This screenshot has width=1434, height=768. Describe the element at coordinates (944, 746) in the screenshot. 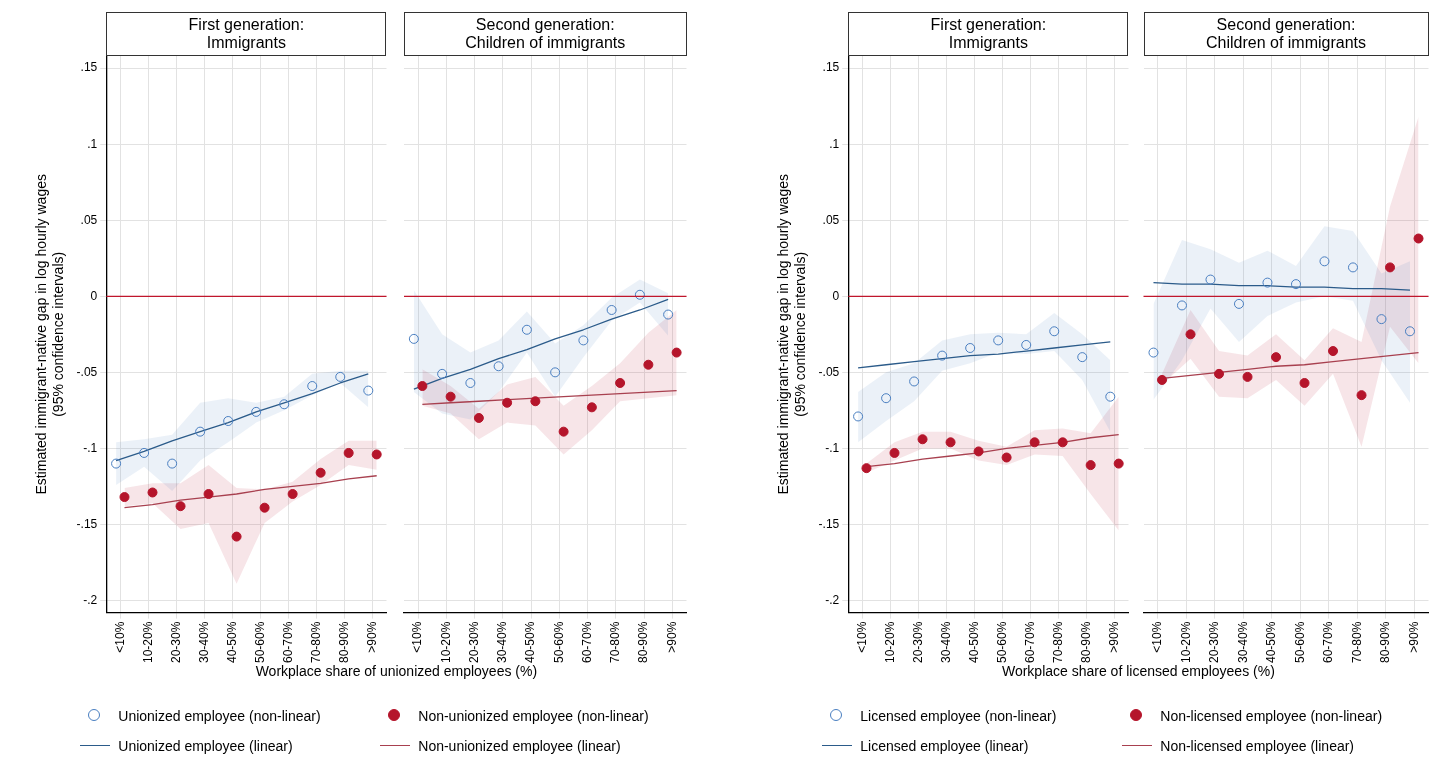

I see `legend-label: Licensed employee (linear)` at that location.